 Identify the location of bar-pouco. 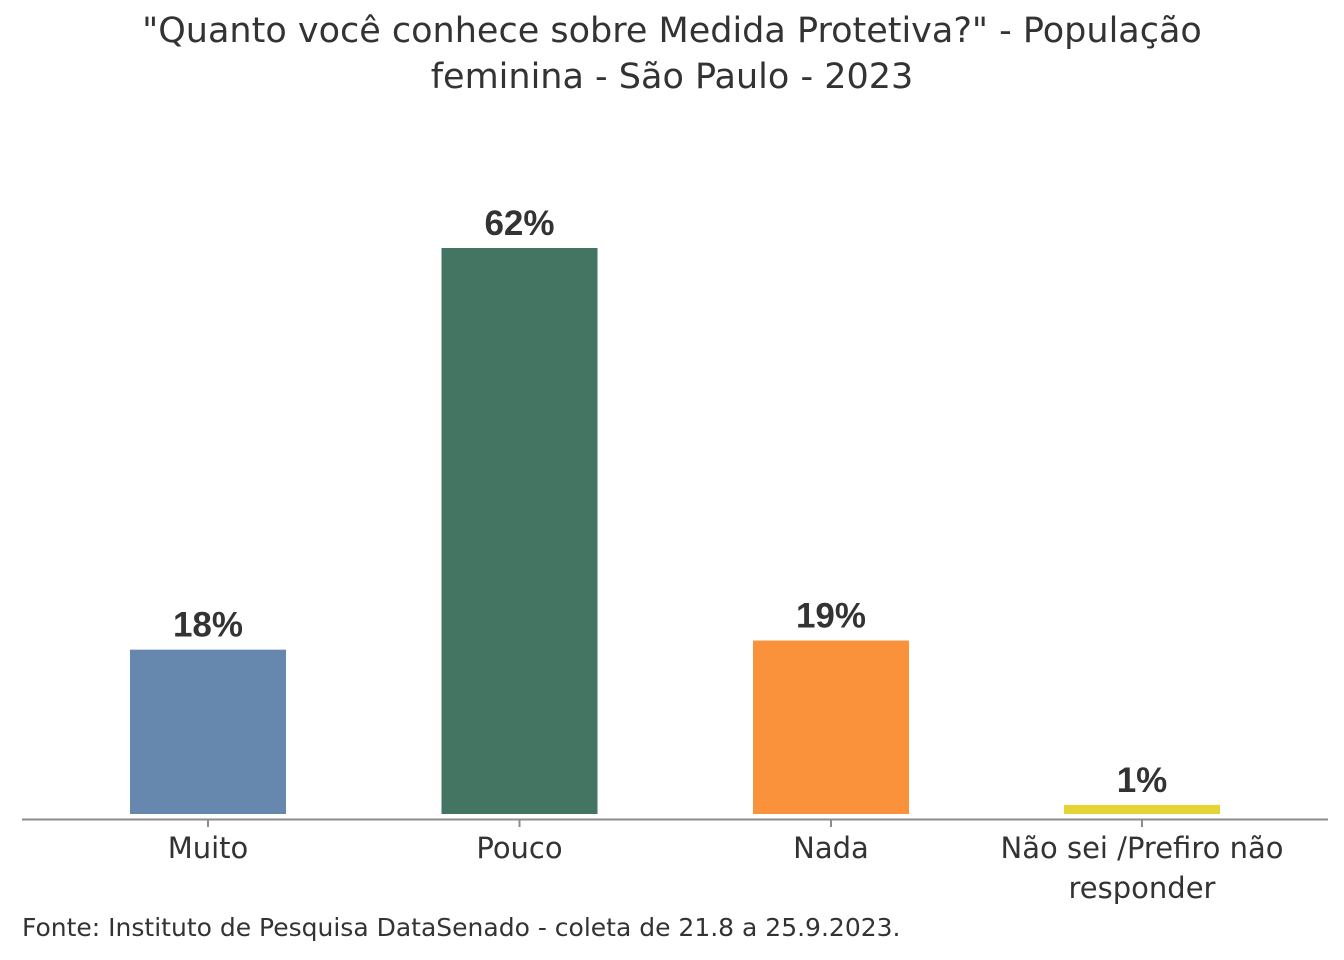
(519, 531).